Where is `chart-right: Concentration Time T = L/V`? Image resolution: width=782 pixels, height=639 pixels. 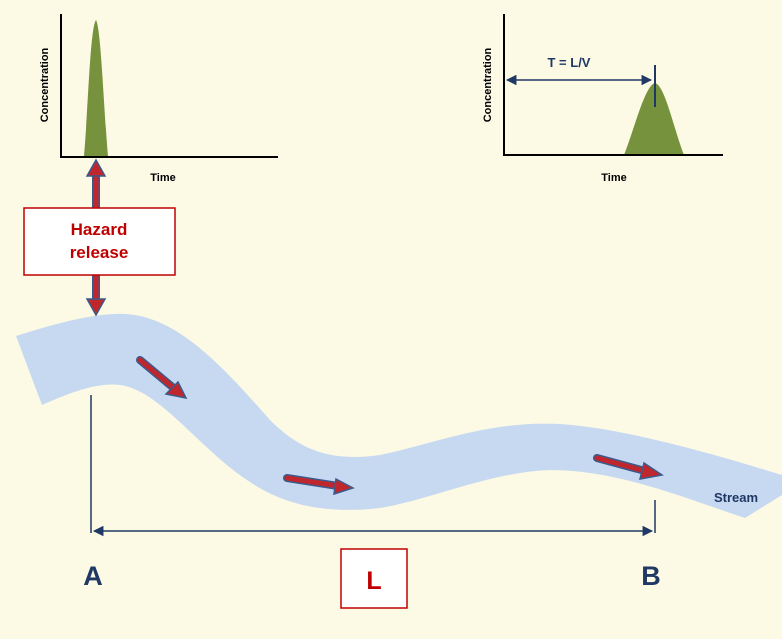
chart-right: Concentration Time T = L/V is located at coordinates (602, 99).